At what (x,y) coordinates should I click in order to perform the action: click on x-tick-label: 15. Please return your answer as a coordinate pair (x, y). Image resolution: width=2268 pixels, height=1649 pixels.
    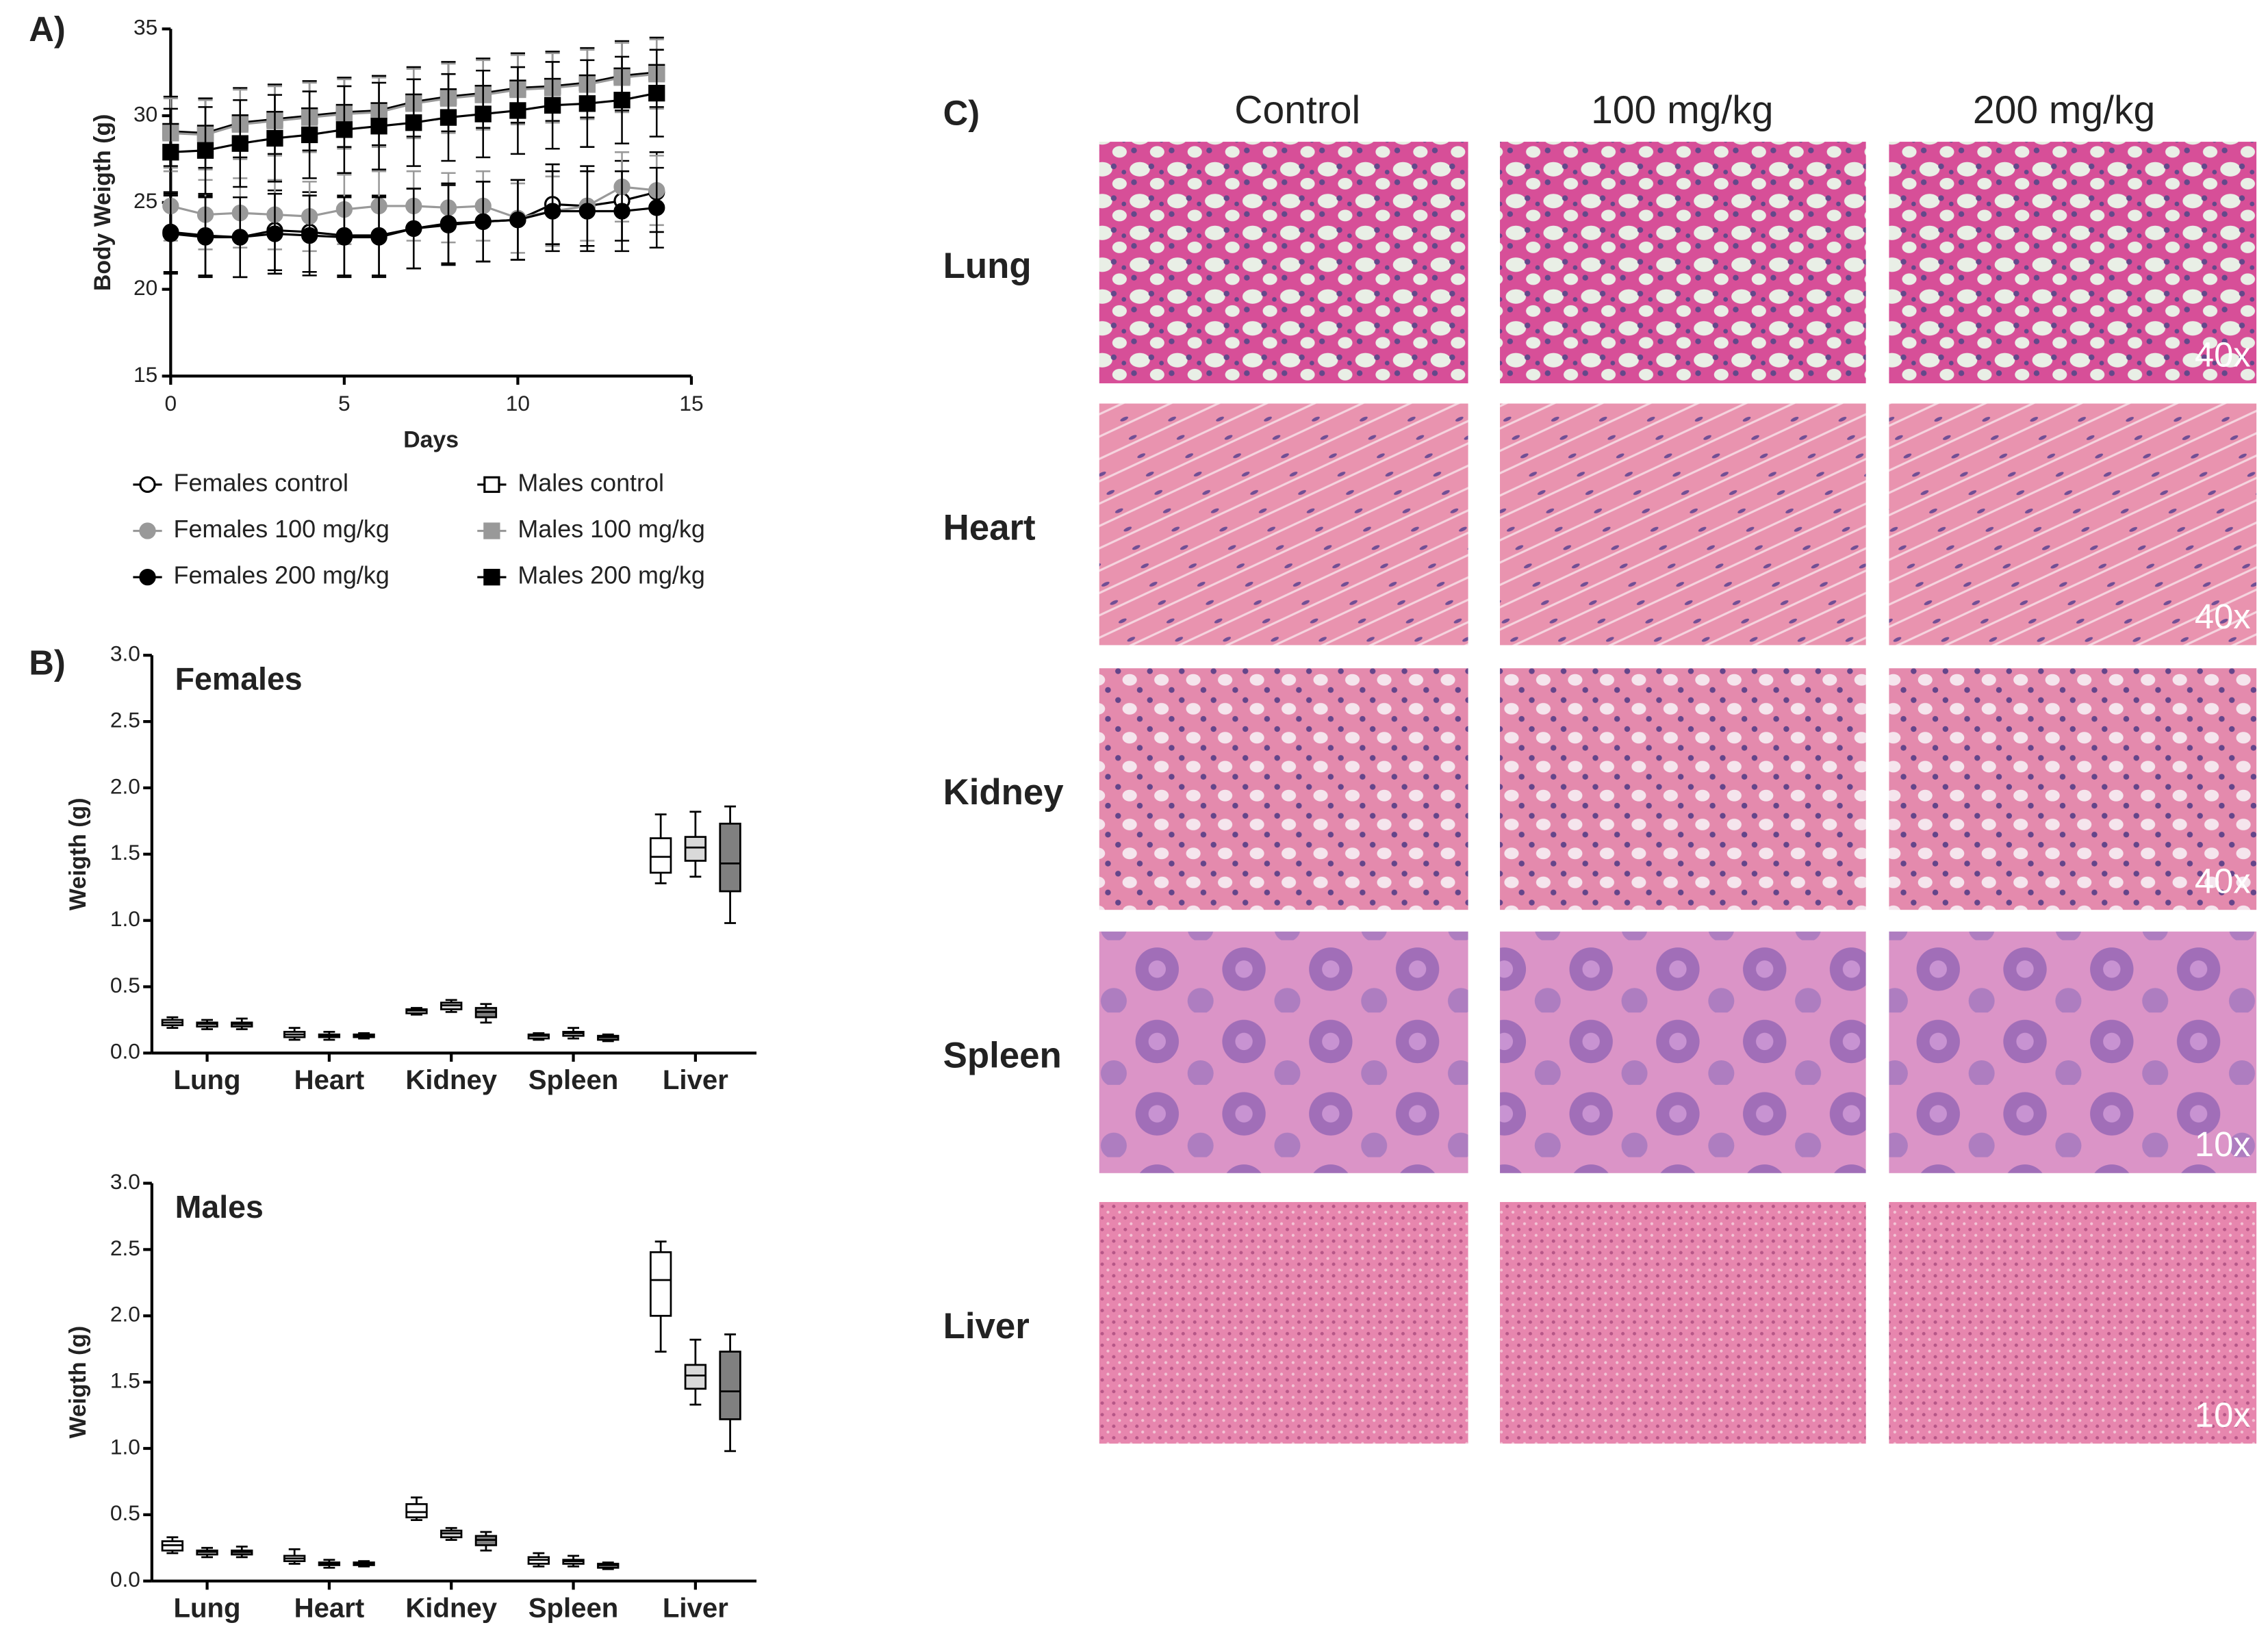
    Looking at the image, I should click on (691, 403).